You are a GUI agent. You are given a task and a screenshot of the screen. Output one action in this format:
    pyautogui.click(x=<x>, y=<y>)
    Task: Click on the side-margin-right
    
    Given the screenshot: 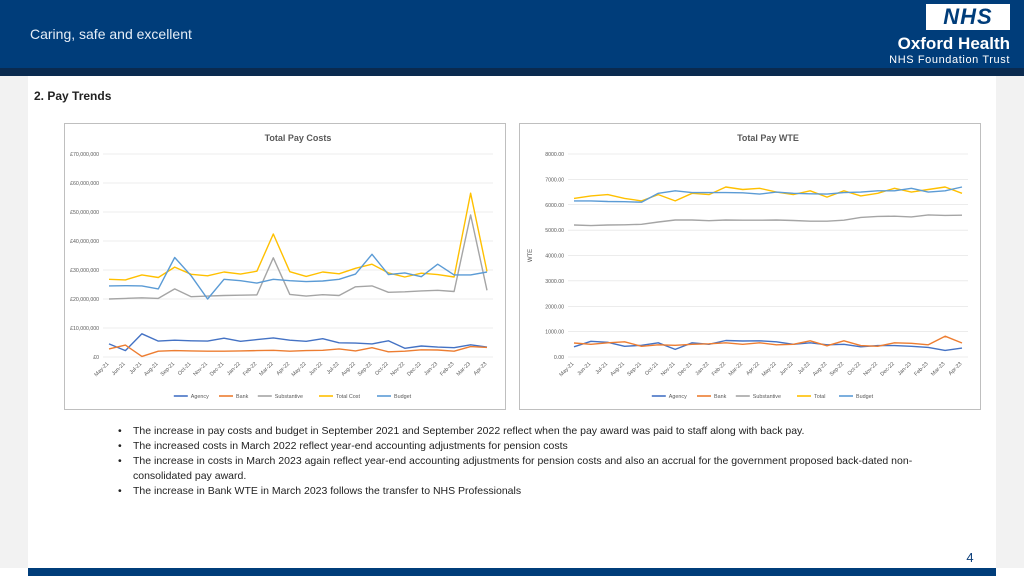 What is the action you would take?
    pyautogui.click(x=1010, y=322)
    